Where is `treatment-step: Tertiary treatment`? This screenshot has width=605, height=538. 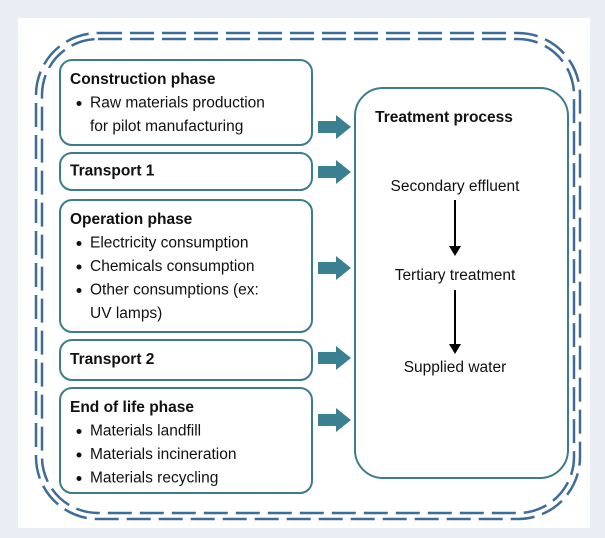
treatment-step: Tertiary treatment is located at coordinates (455, 275).